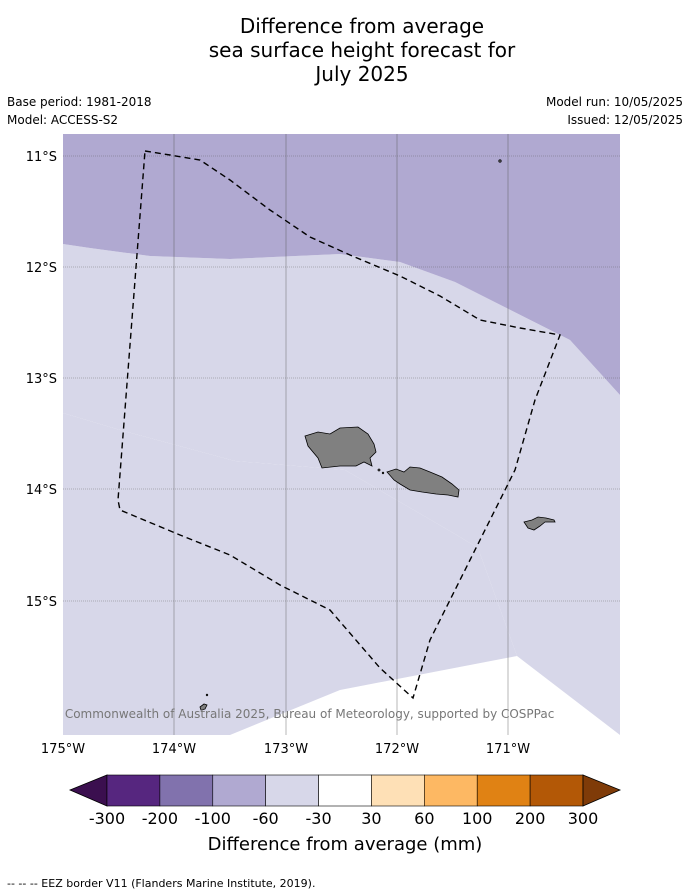 The image size is (690, 896). Describe the element at coordinates (266, 818) in the screenshot. I see `colorbar-tick-label: -60` at that location.